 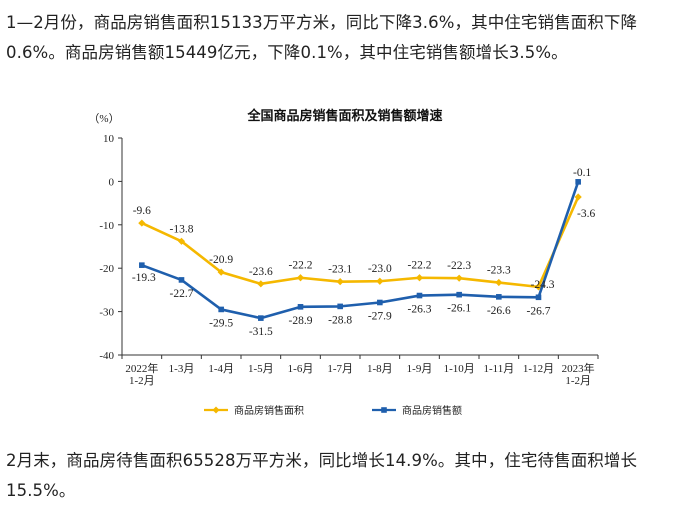 I want to click on data-label-sales-area: -22.3, so click(x=459, y=266).